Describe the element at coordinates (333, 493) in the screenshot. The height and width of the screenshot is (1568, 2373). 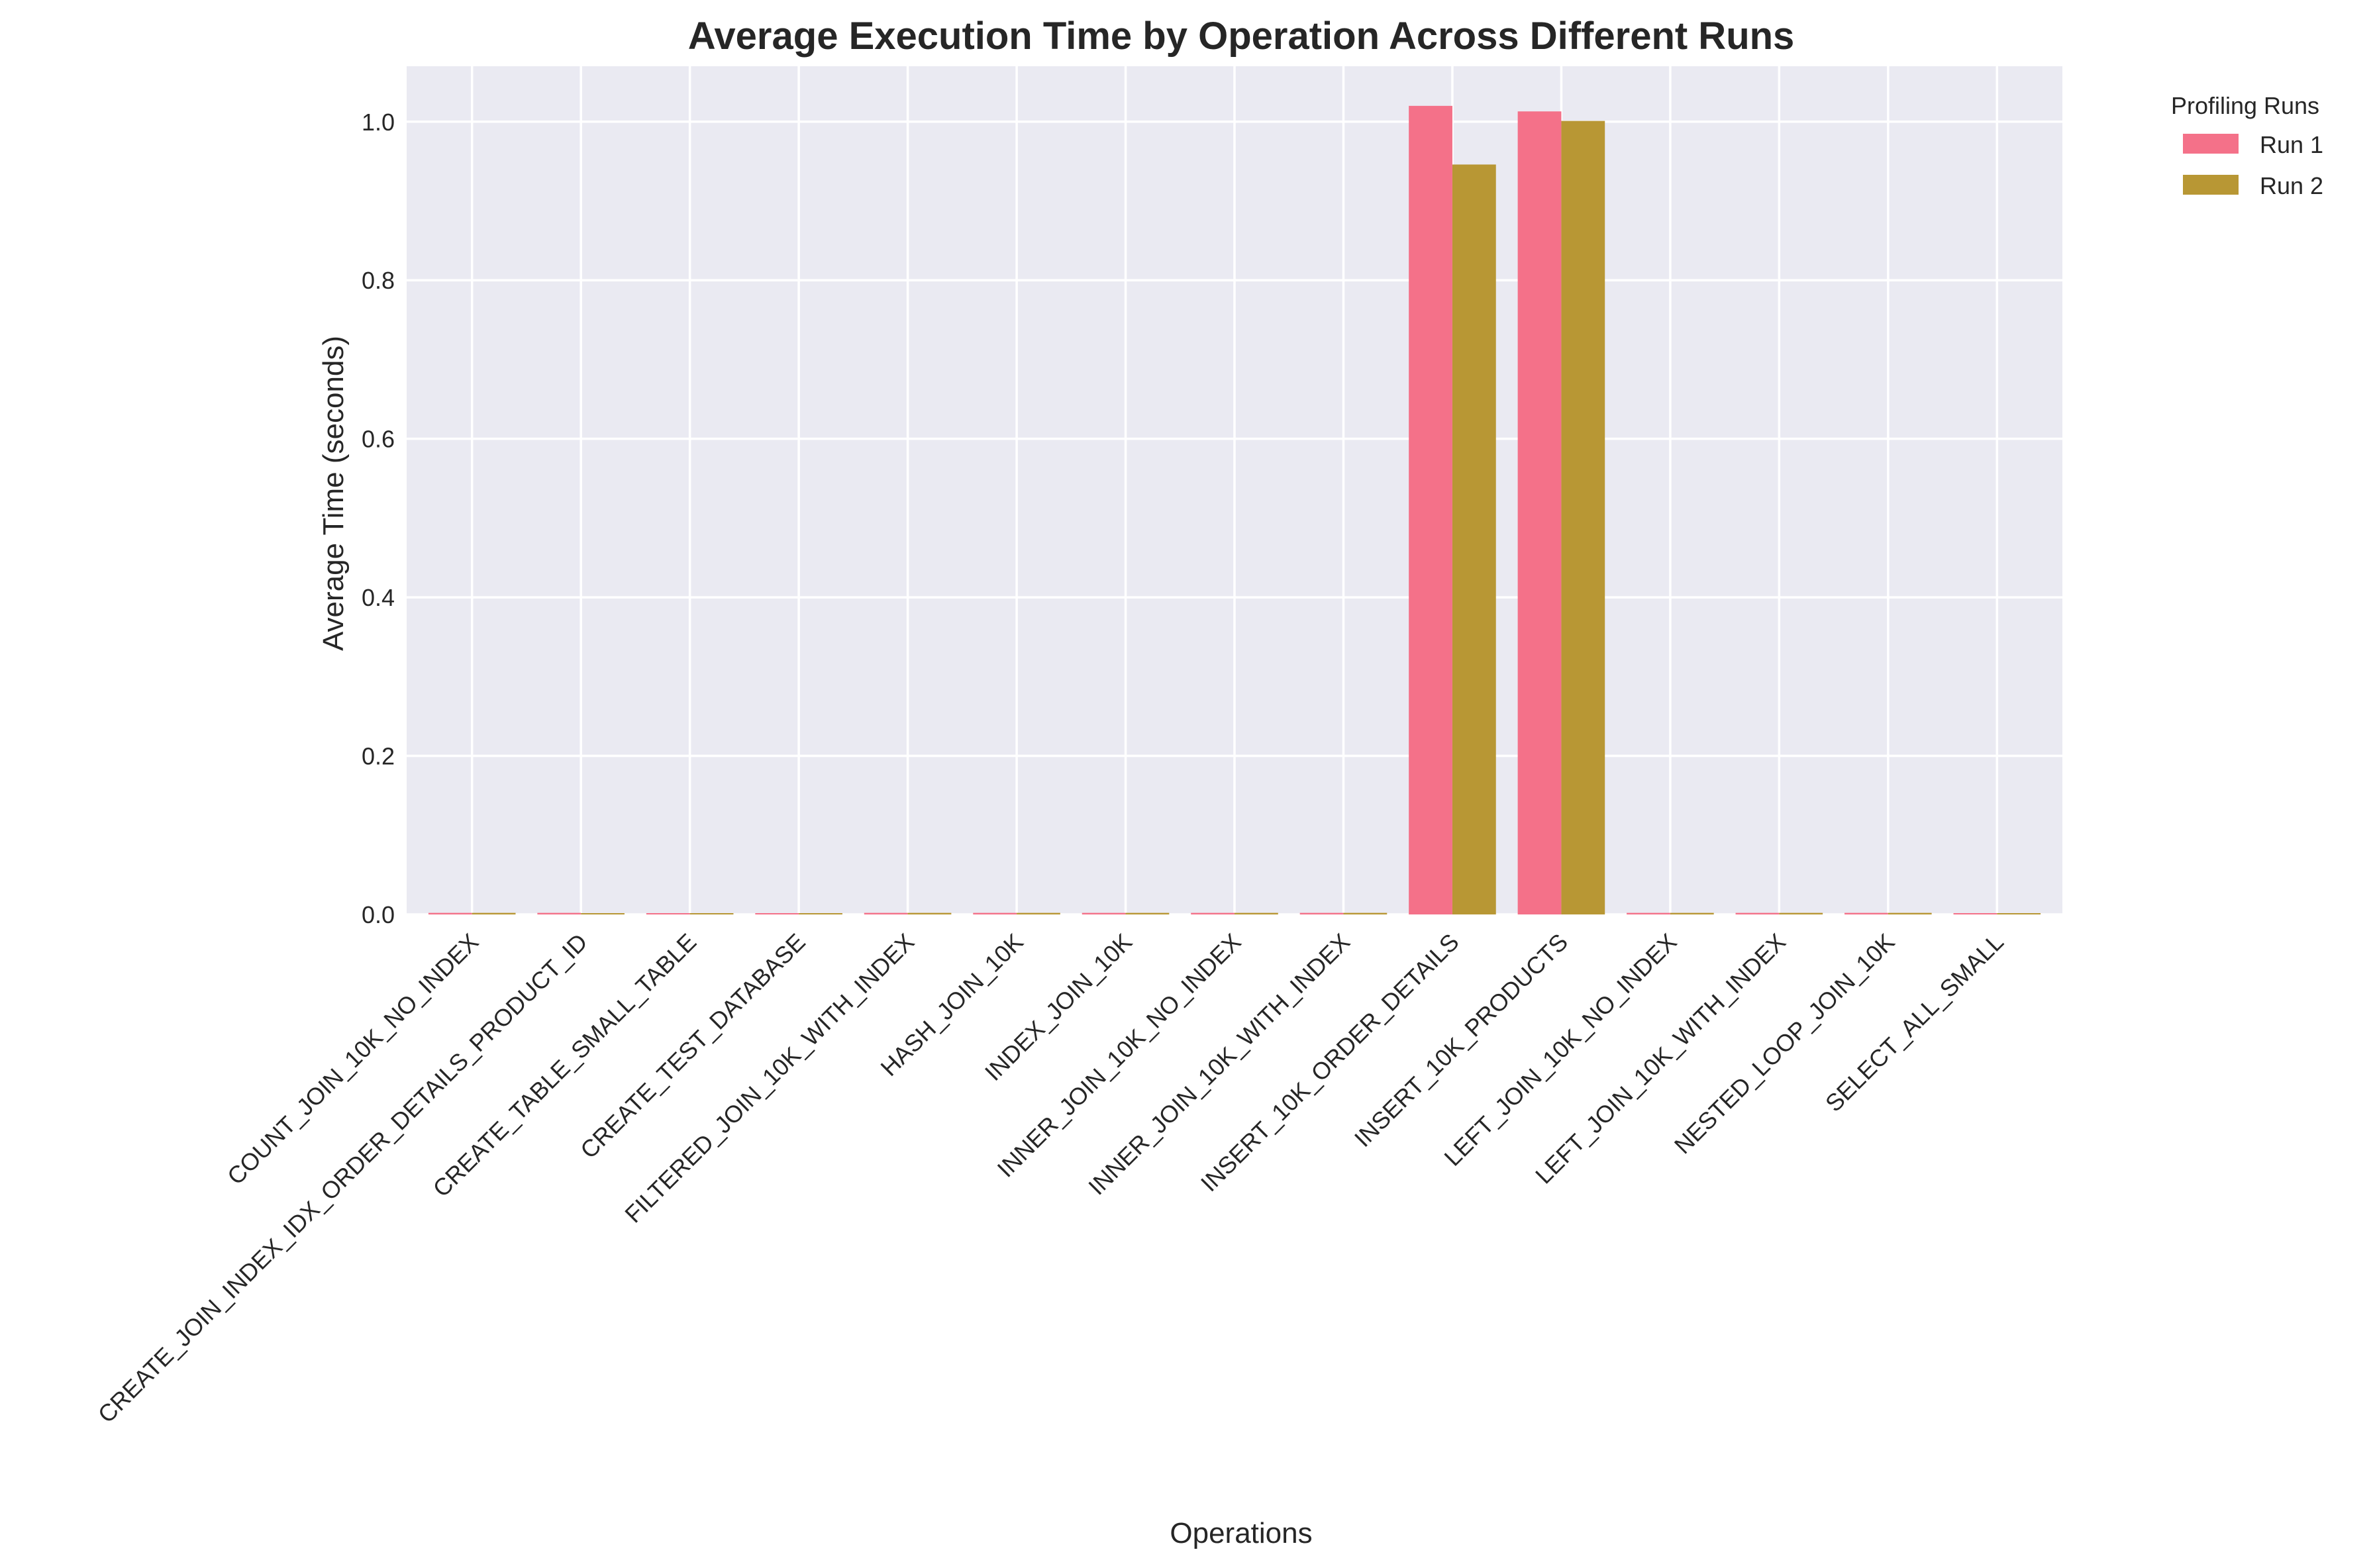
I see `y-axis-label: Average Time (seconds)` at that location.